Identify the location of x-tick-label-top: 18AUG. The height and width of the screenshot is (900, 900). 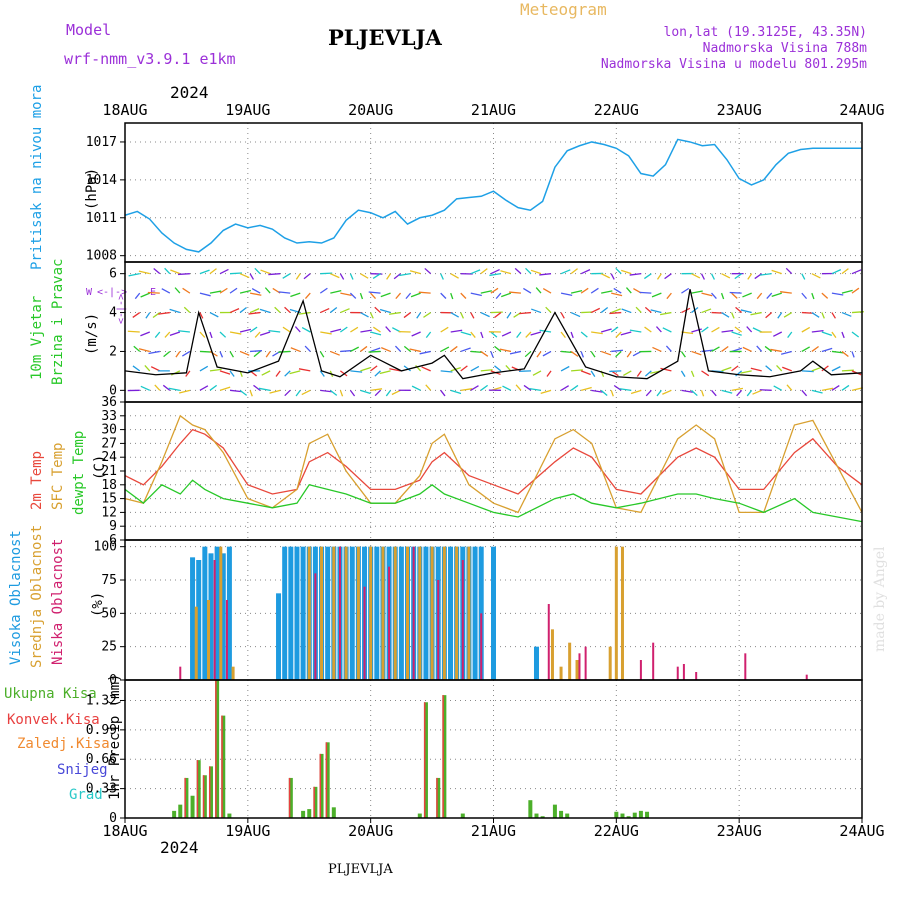
(124, 110).